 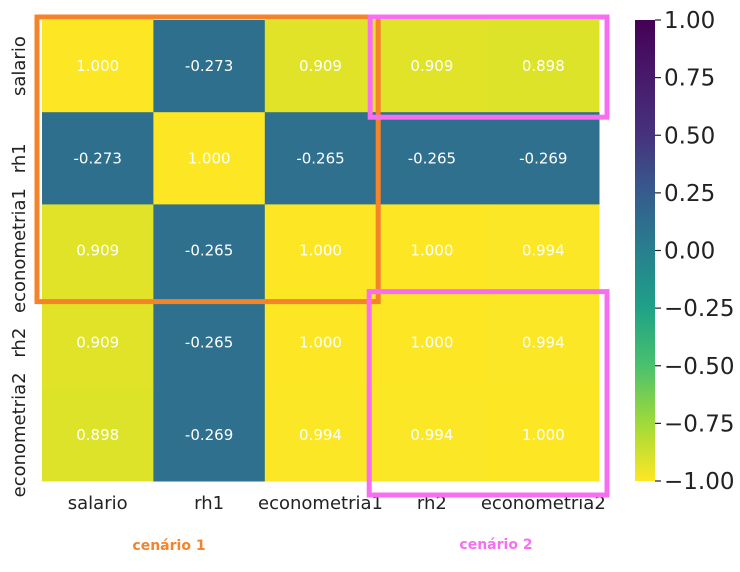 I want to click on y-tick-label-rh2: rh2, so click(x=19, y=343).